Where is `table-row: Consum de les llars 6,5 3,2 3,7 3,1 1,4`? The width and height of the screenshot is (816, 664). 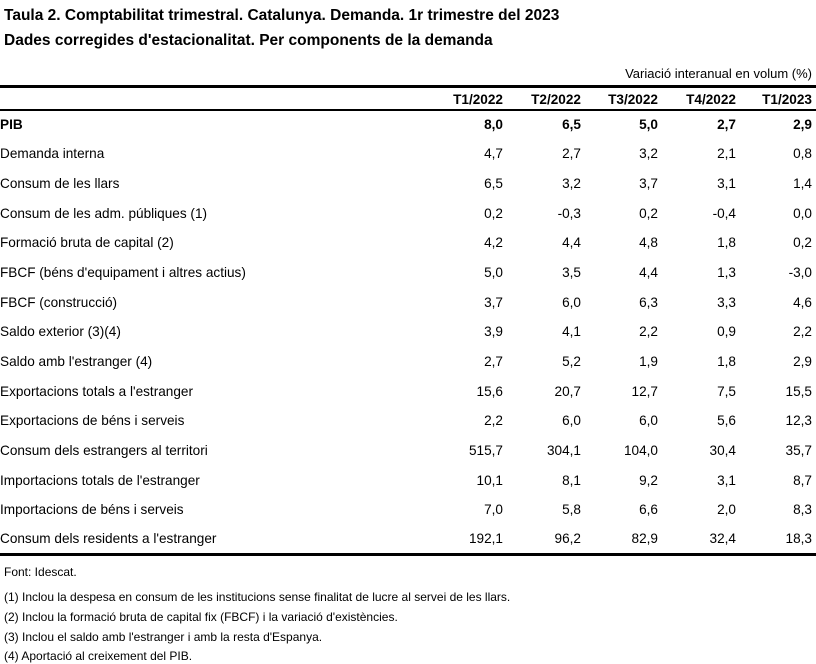 table-row: Consum de les llars 6,5 3,2 3,7 3,1 1,4 is located at coordinates (408, 184).